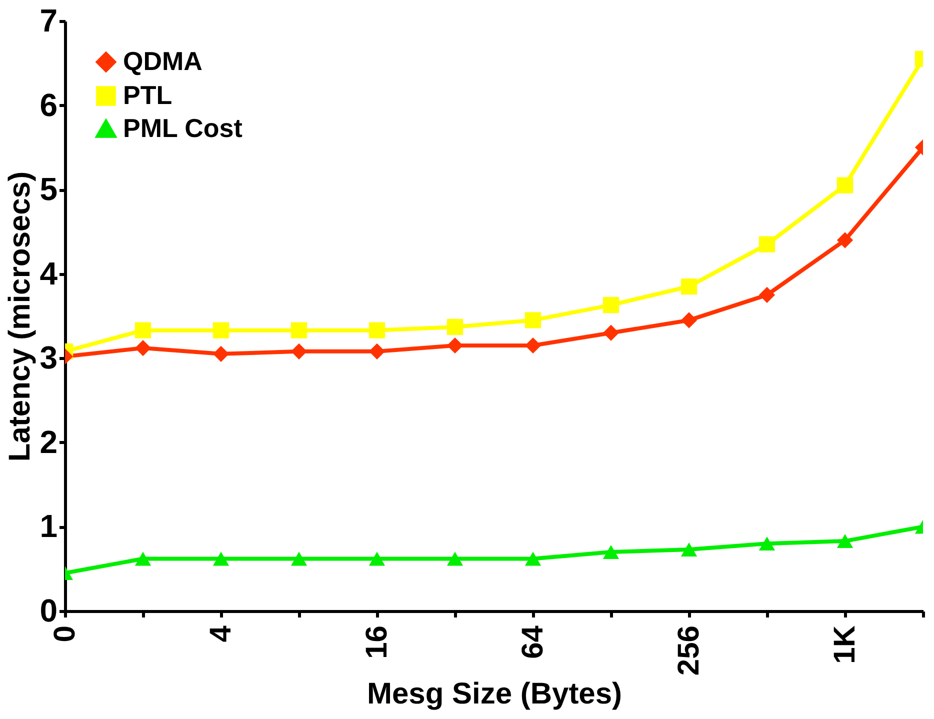 This screenshot has height=719, width=934. Describe the element at coordinates (183, 128) in the screenshot. I see `legend-label: PML Cost` at that location.